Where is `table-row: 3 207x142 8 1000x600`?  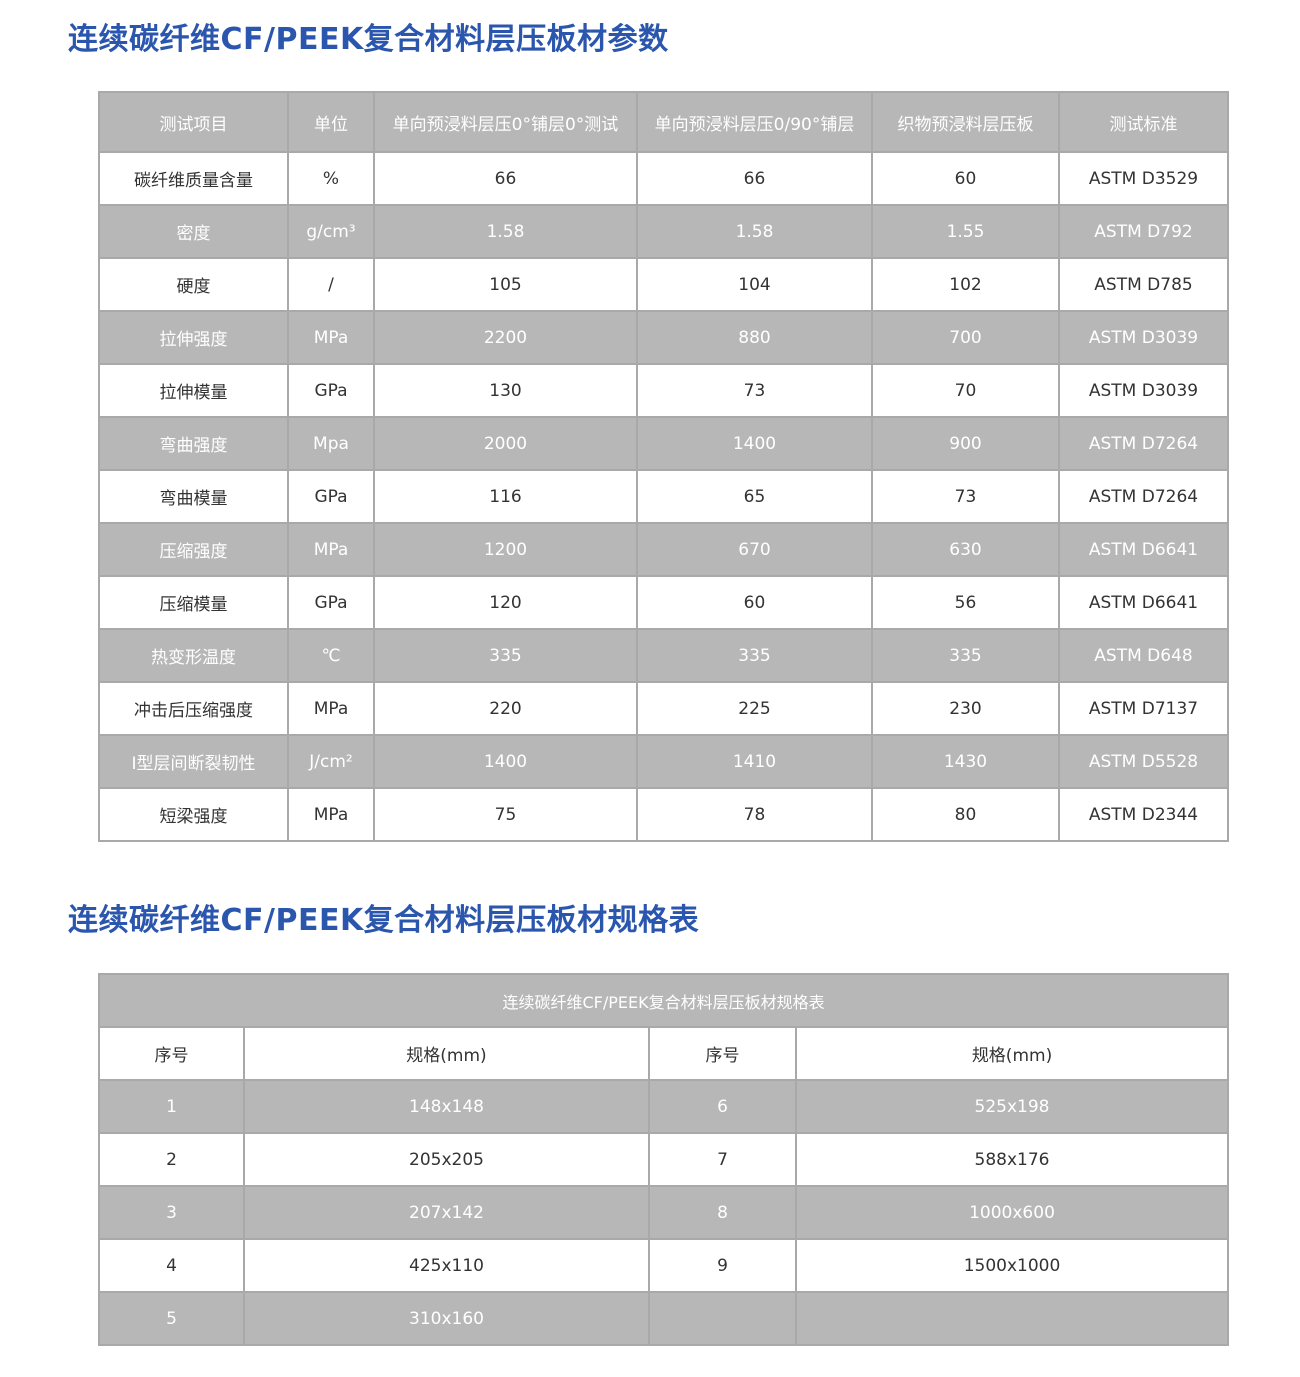 table-row: 3 207x142 8 1000x600 is located at coordinates (664, 1212).